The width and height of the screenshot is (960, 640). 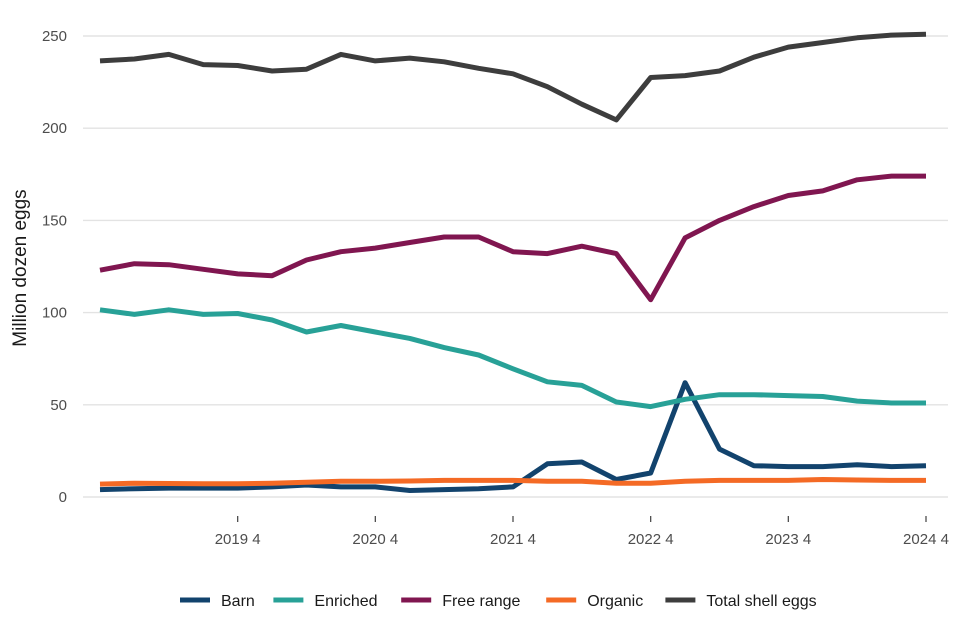 What do you see at coordinates (20, 267) in the screenshot?
I see `y-axis-title: Million dozen eggs` at bounding box center [20, 267].